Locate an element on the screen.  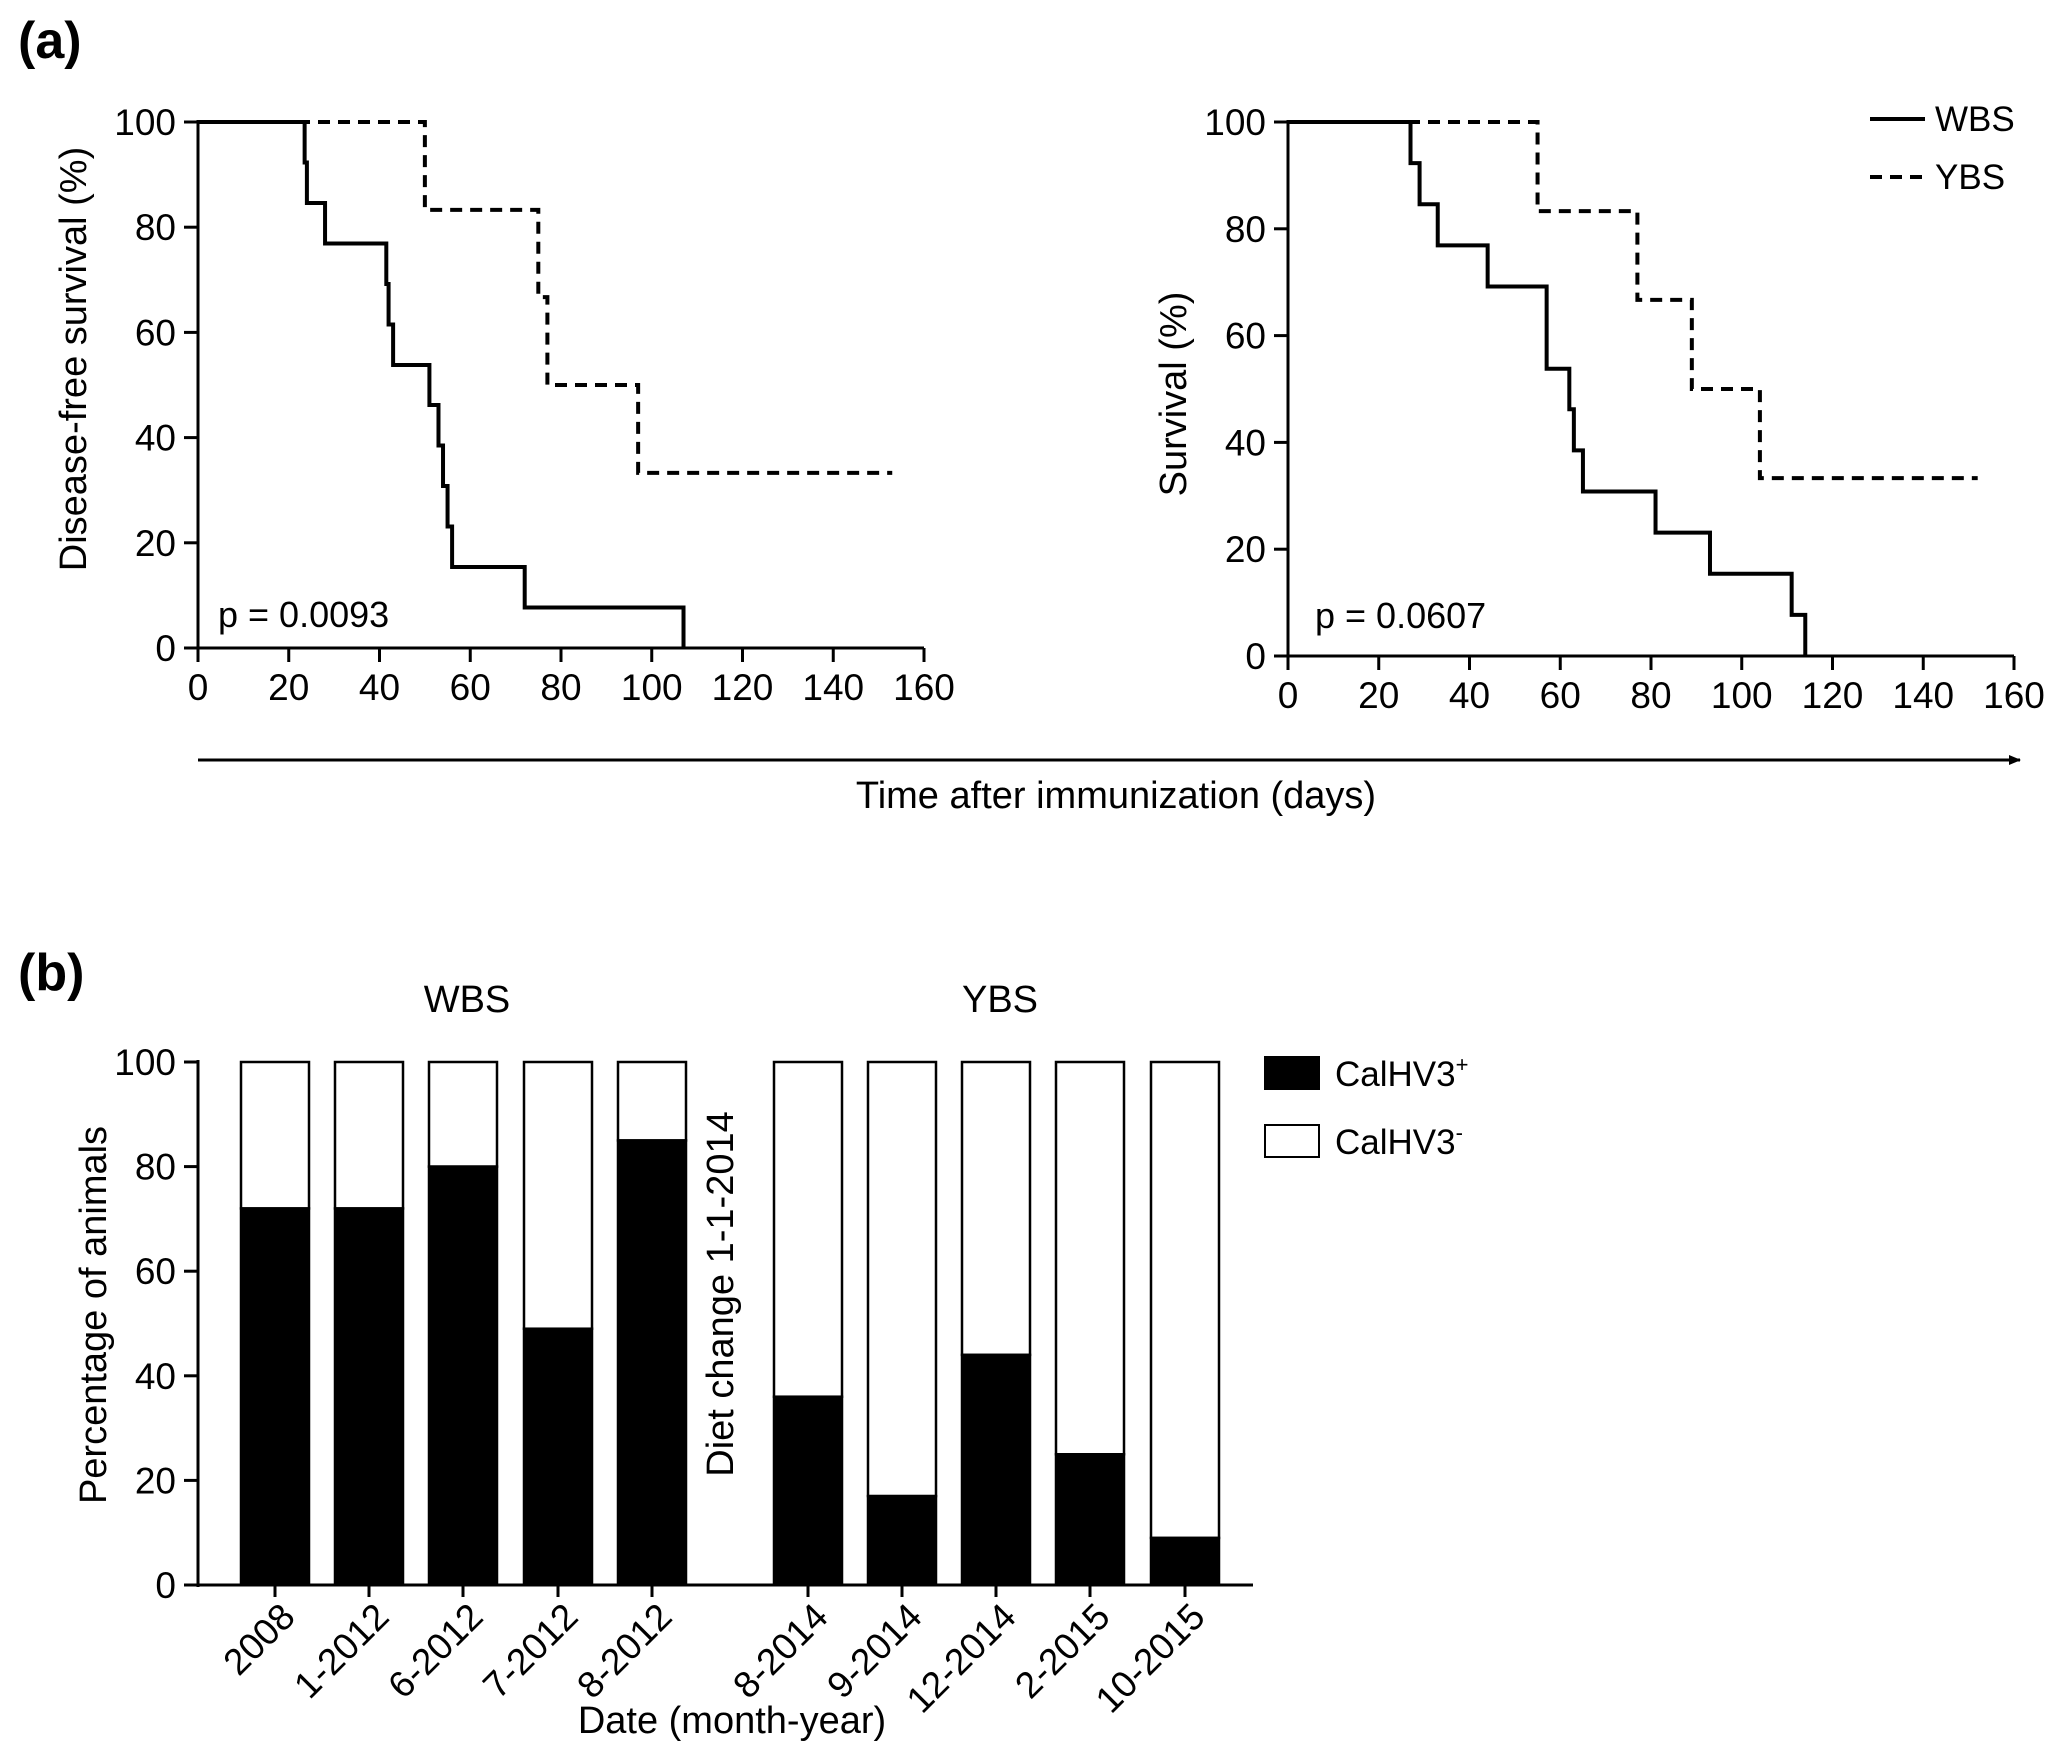
bar-positive-12-2014 is located at coordinates (996, 1470).